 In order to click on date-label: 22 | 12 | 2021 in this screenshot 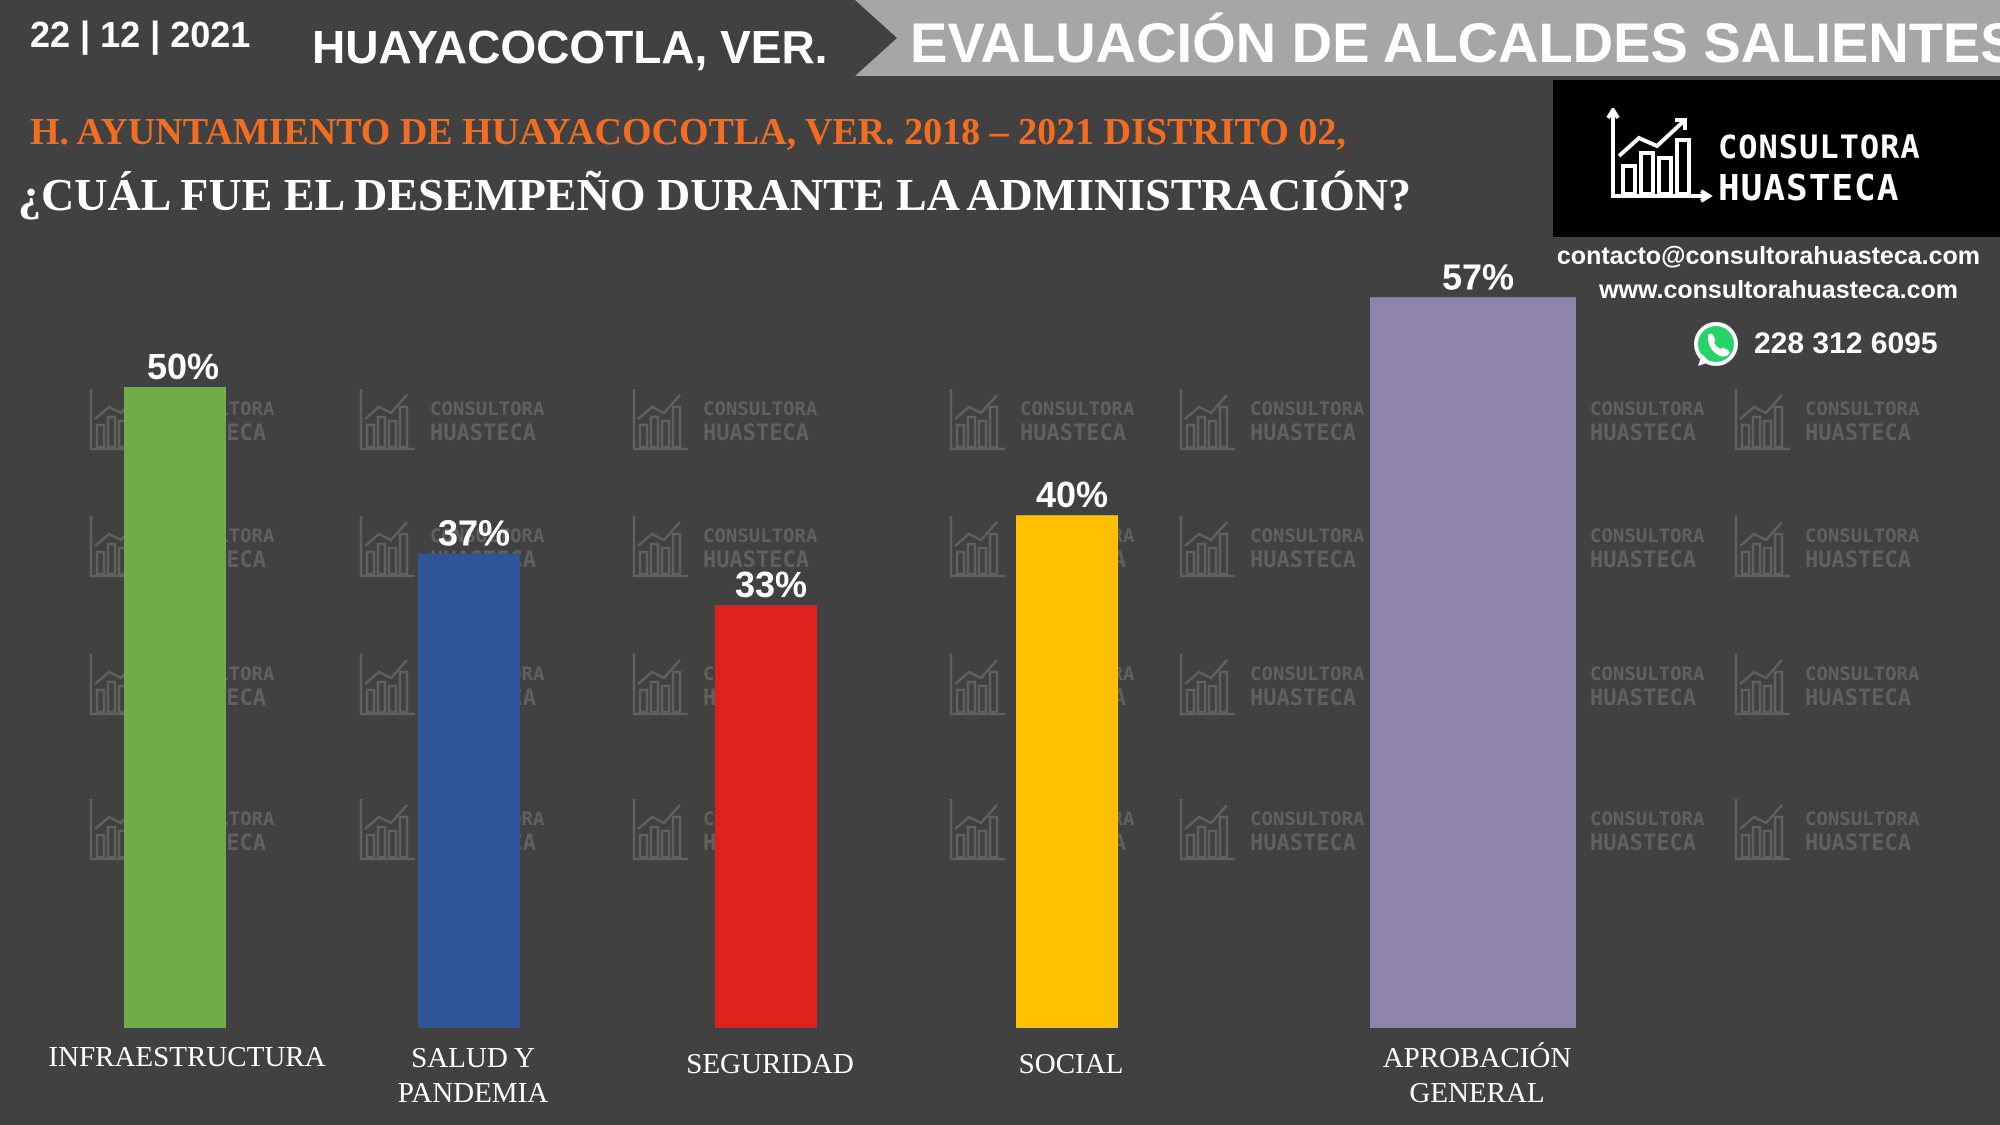, I will do `click(140, 34)`.